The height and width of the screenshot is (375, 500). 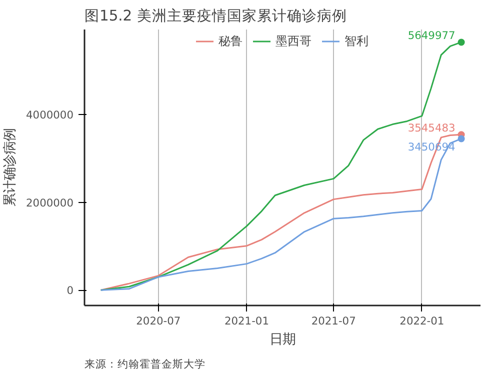 I want to click on source-note: 来源：约翰霍普金斯大学, so click(x=145, y=364).